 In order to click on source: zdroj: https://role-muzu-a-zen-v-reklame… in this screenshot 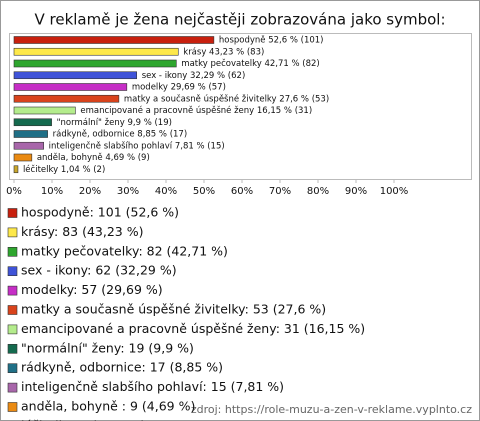, I will do `click(331, 409)`.